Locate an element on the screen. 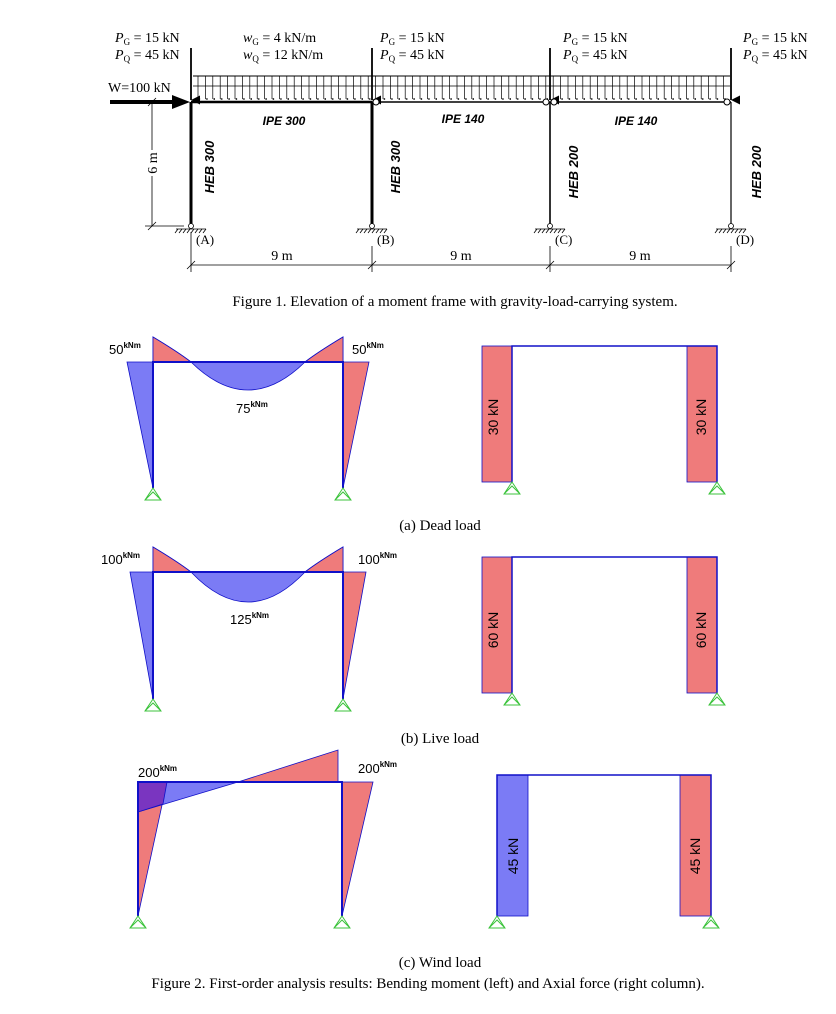  support-label-D: (D) is located at coordinates (745, 239).